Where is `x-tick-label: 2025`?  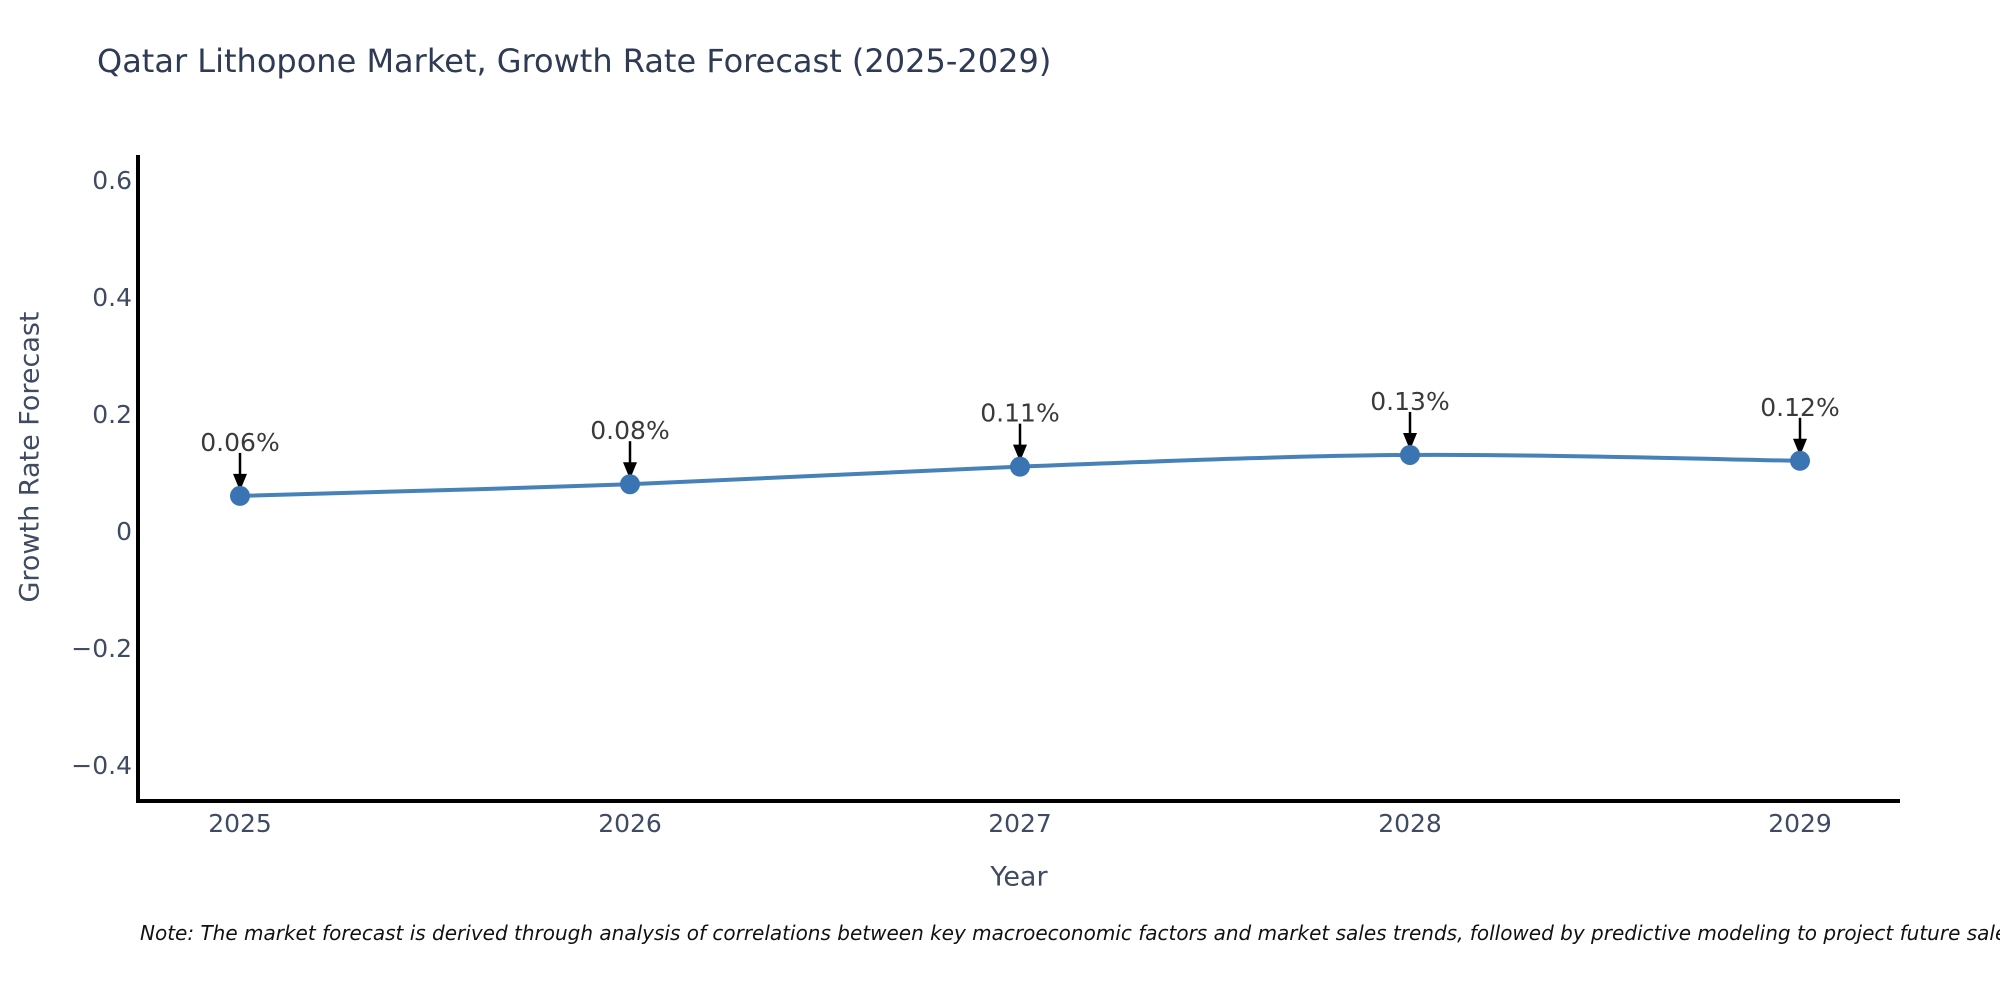 x-tick-label: 2025 is located at coordinates (240, 823).